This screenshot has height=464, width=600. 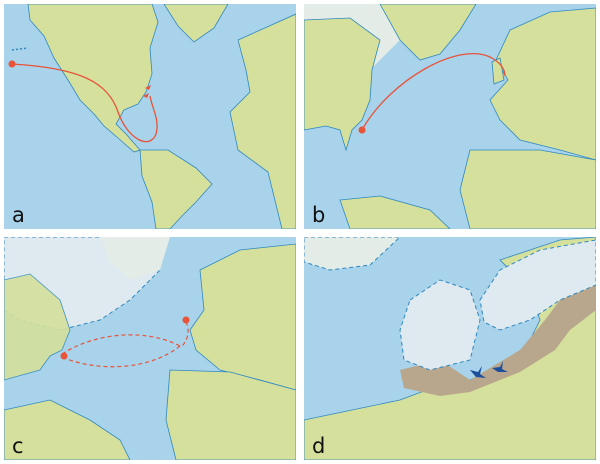 What do you see at coordinates (18, 215) in the screenshot?
I see `panel-label: a` at bounding box center [18, 215].